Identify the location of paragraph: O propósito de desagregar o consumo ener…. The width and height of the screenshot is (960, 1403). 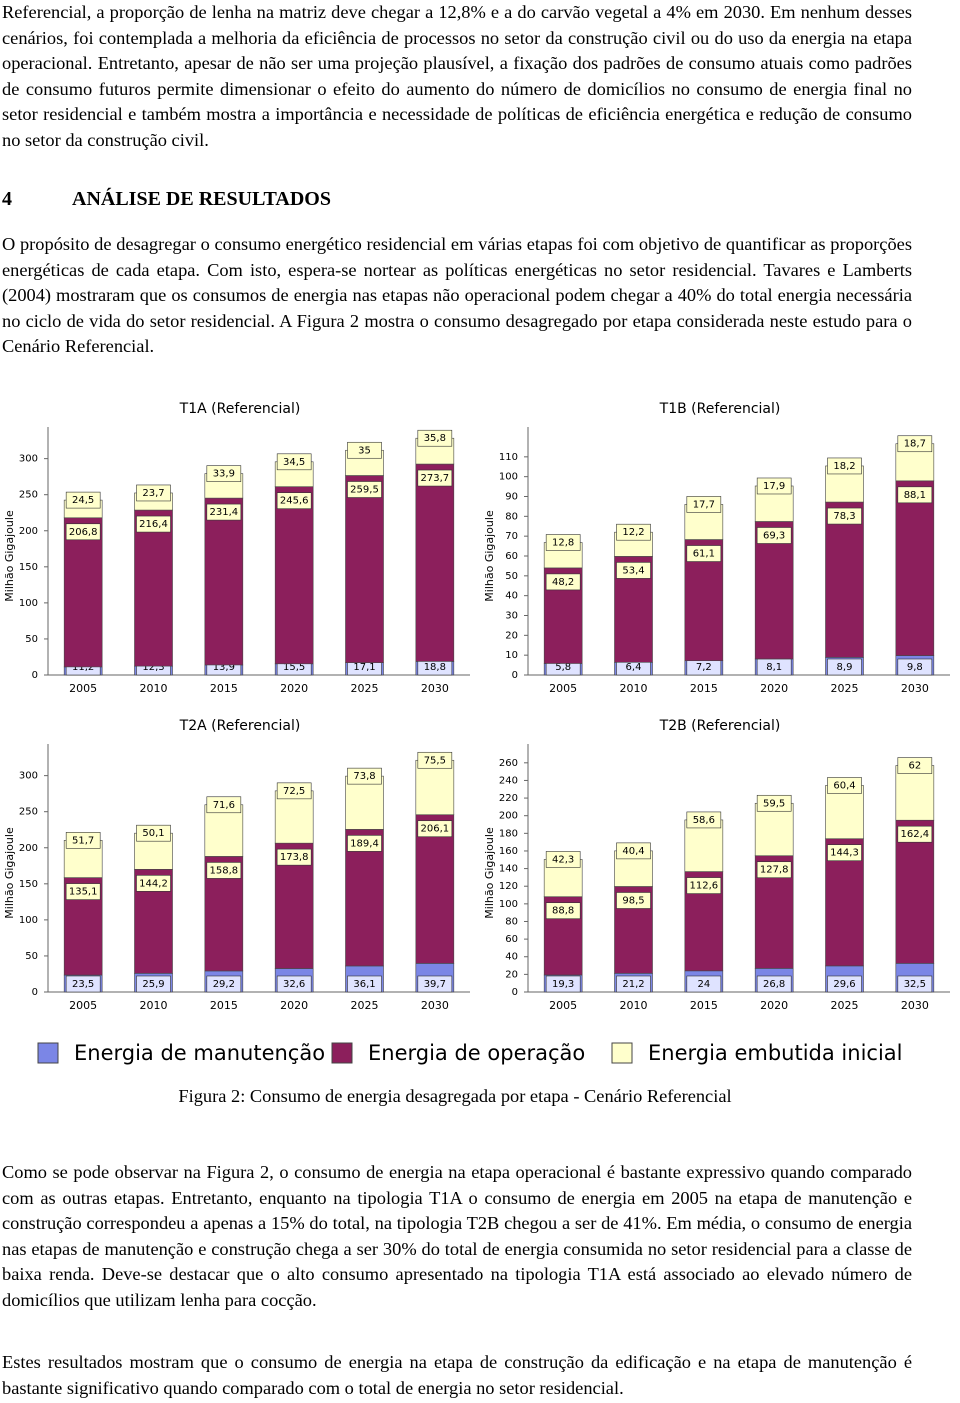
(457, 295).